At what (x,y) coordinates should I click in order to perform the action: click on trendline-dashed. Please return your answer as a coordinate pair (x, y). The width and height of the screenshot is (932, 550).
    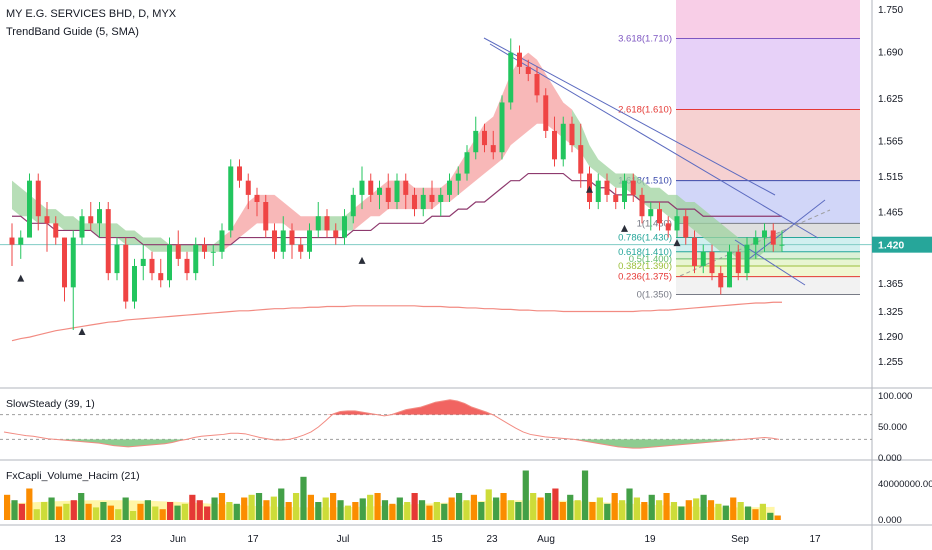
    Looking at the image, I should click on (755, 243).